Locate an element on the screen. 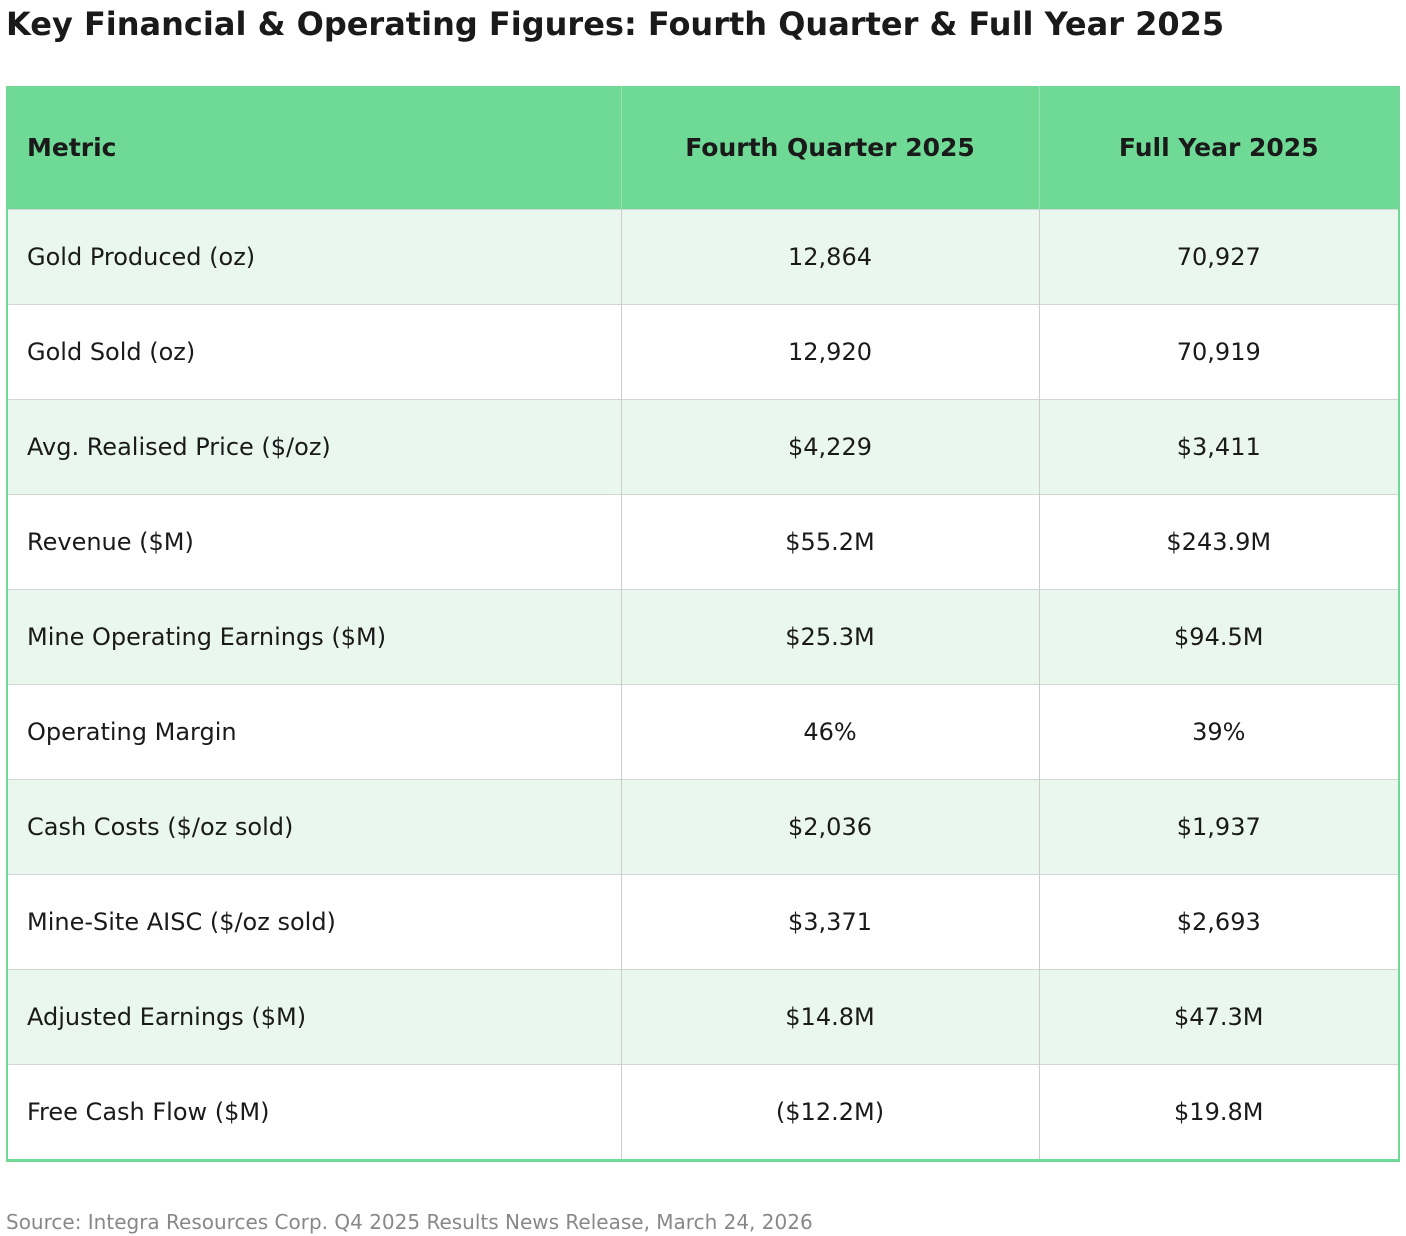 The height and width of the screenshot is (1236, 1406). fy-value-cell: 70,919 is located at coordinates (1218, 351).